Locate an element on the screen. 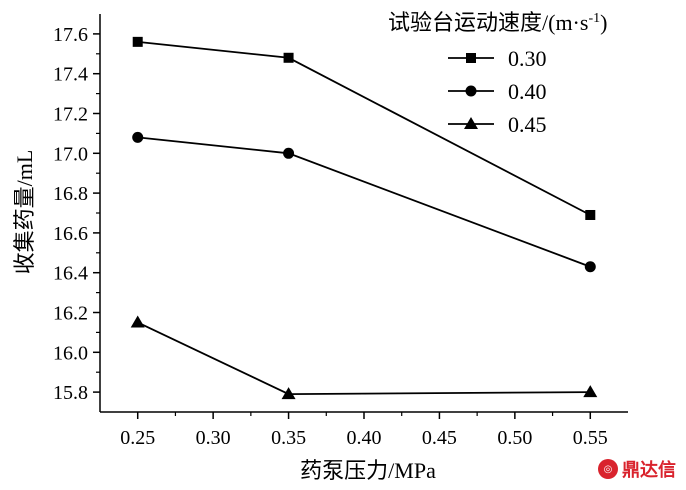 The width and height of the screenshot is (686, 490). y-tick-label: 16.4 is located at coordinates (70, 274).